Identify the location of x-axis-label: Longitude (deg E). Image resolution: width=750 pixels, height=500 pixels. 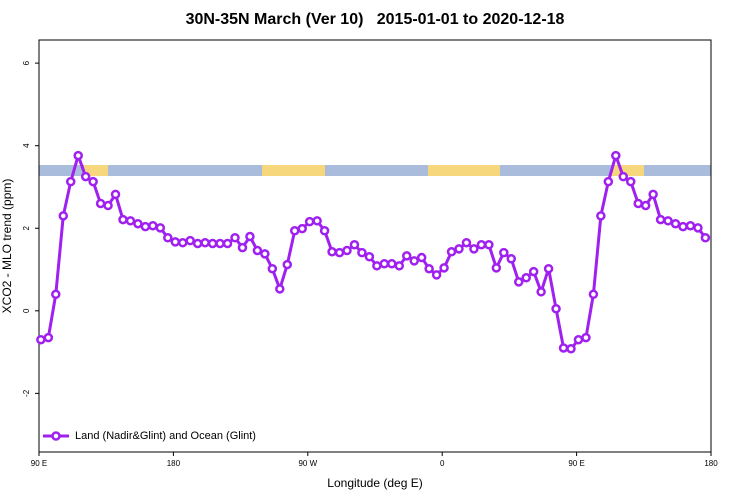
(374, 483).